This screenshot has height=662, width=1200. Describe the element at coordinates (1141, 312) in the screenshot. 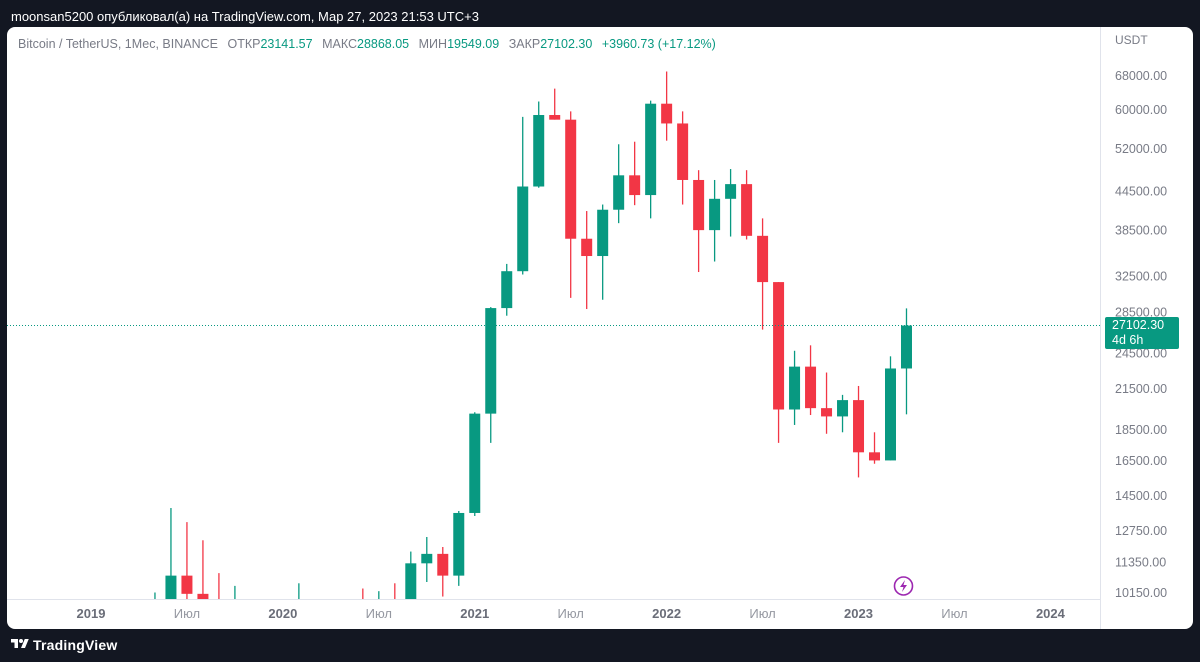

I see `price-tick-label: 28500.00` at that location.